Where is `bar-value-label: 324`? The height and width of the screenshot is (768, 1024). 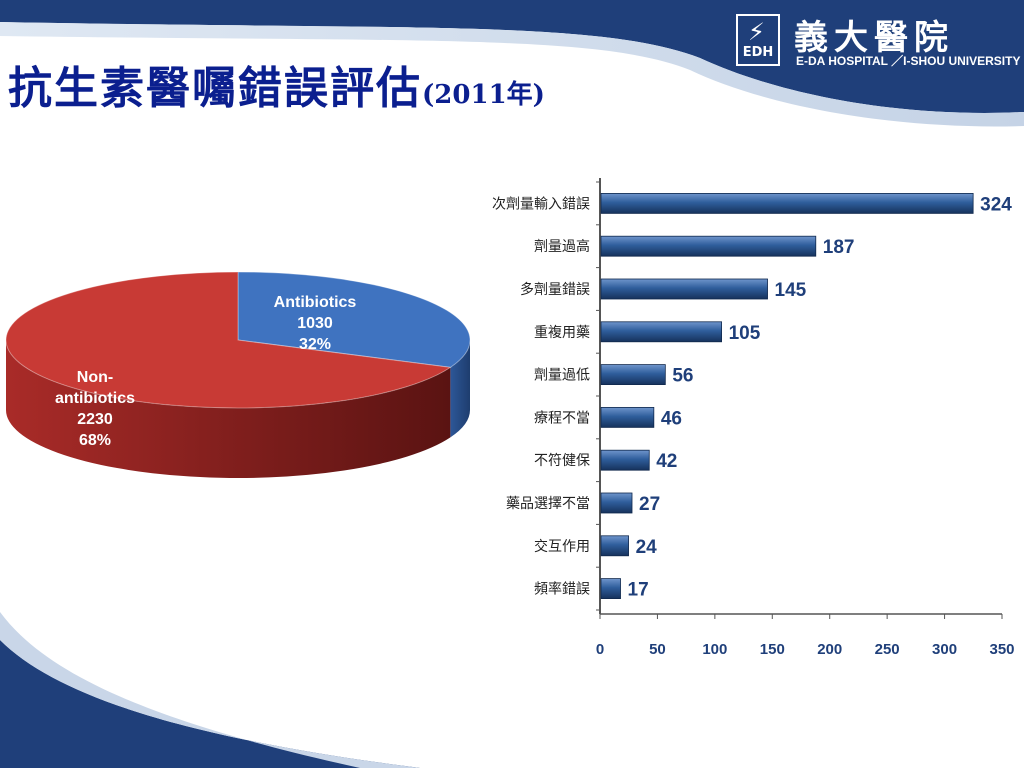 bar-value-label: 324 is located at coordinates (996, 204).